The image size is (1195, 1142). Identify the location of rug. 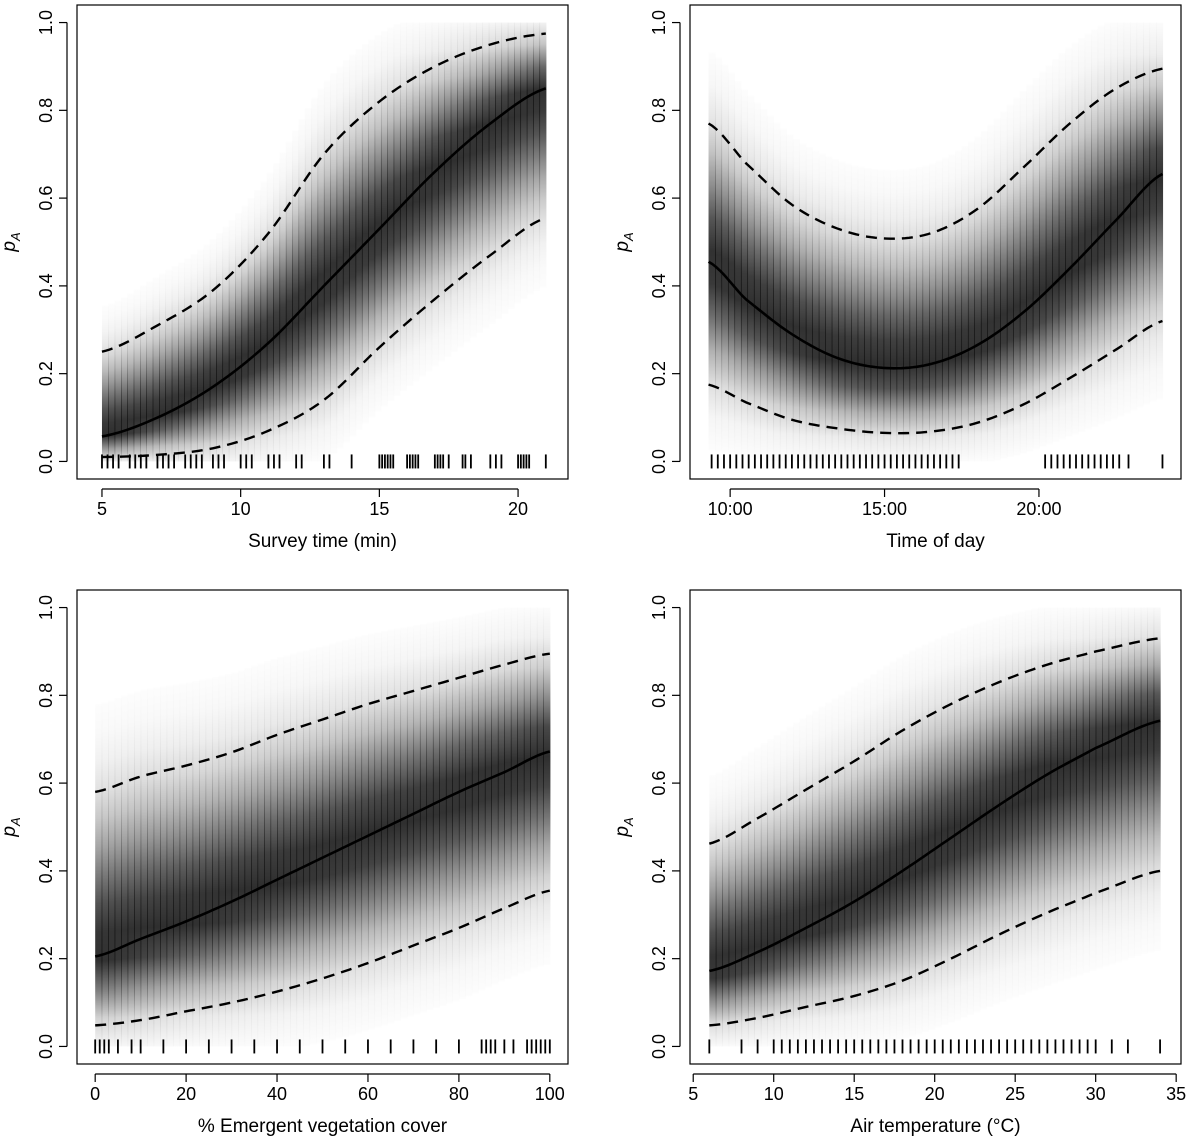
(937, 461).